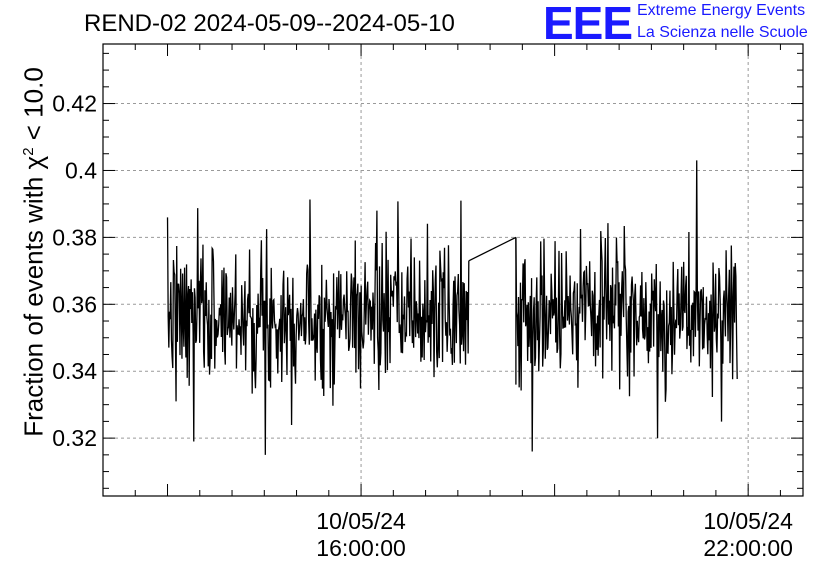 This screenshot has width=836, height=572. I want to click on chart-title: REND-02 2024-05-09--2024-05-10, so click(269, 23).